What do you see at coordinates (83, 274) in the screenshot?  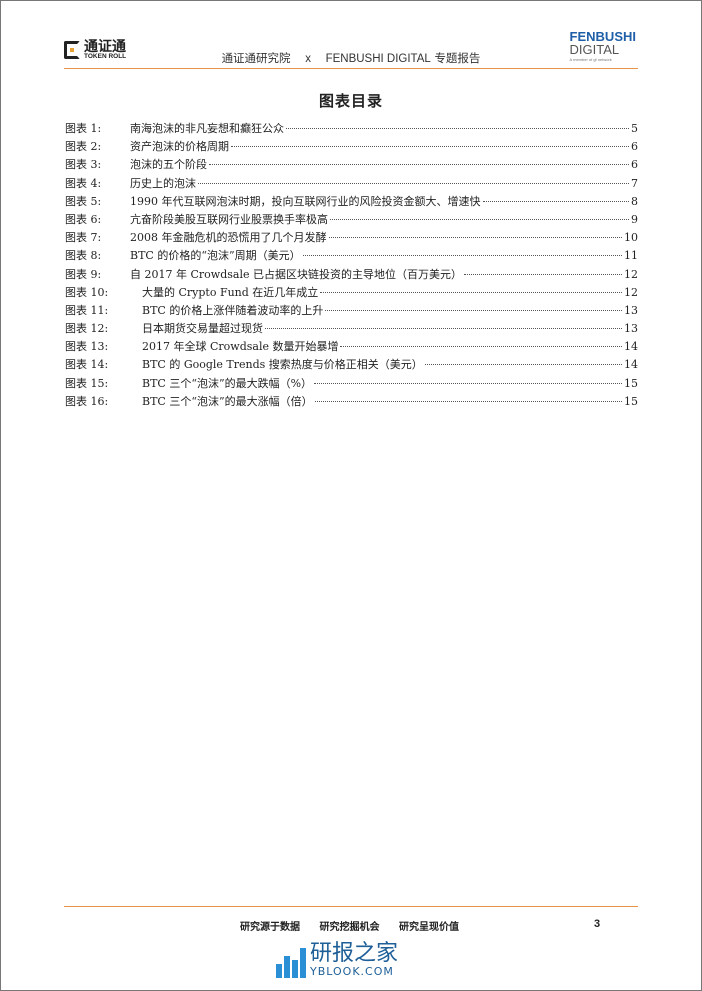 I see `toc-label: 图表 9:` at bounding box center [83, 274].